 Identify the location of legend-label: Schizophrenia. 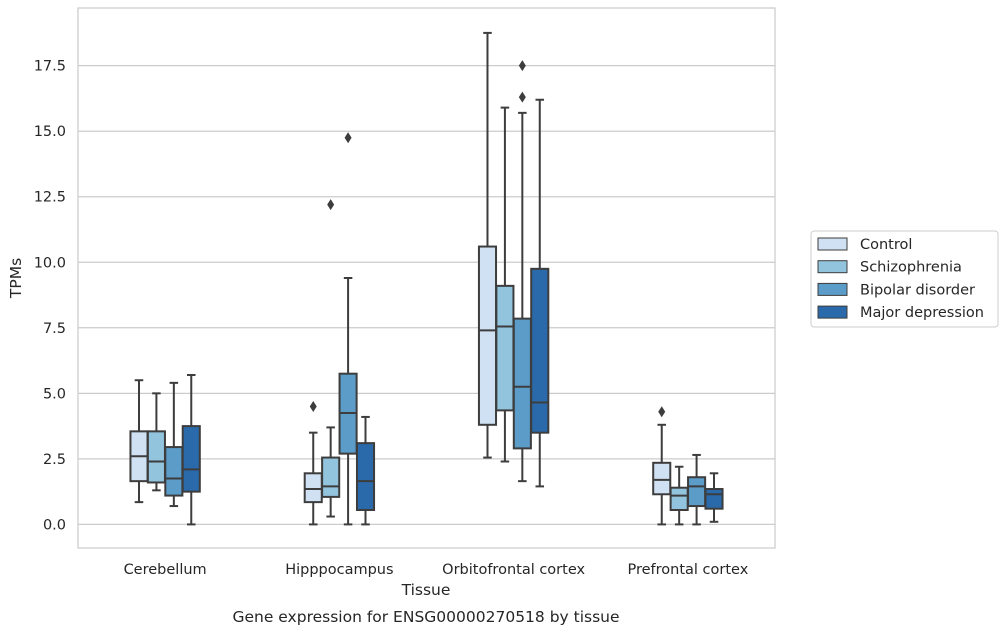
(911, 268).